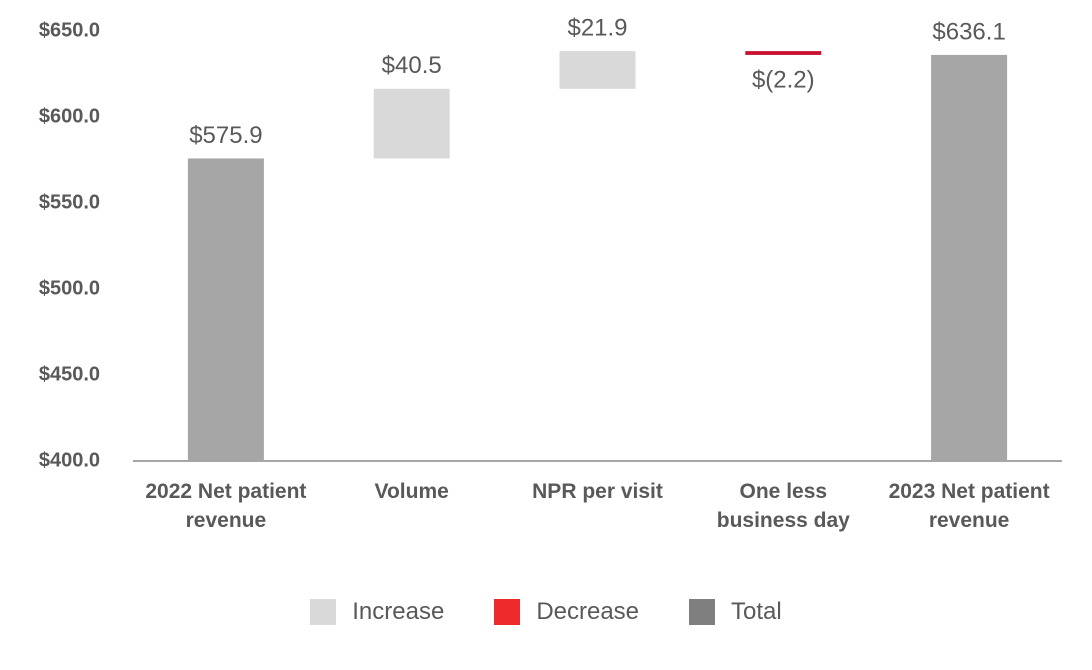  I want to click on legend-item: Increase, so click(377, 612).